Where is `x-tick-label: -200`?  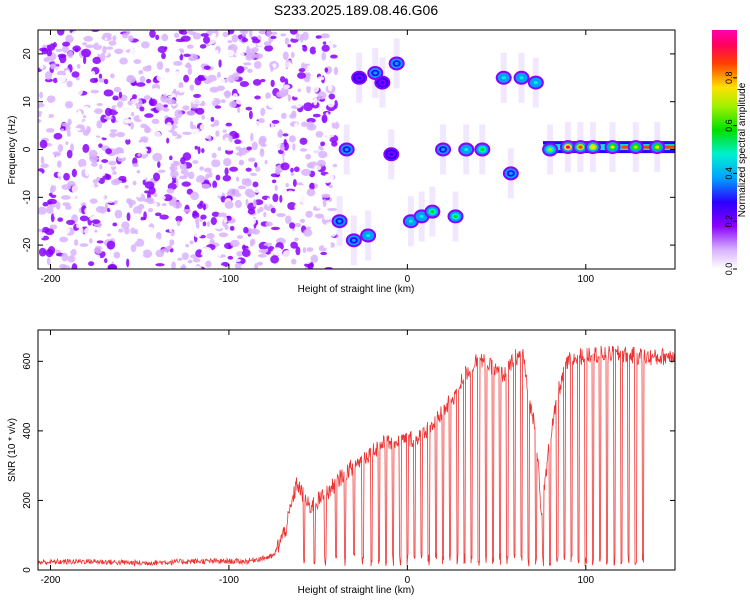 x-tick-label: -200 is located at coordinates (50, 580).